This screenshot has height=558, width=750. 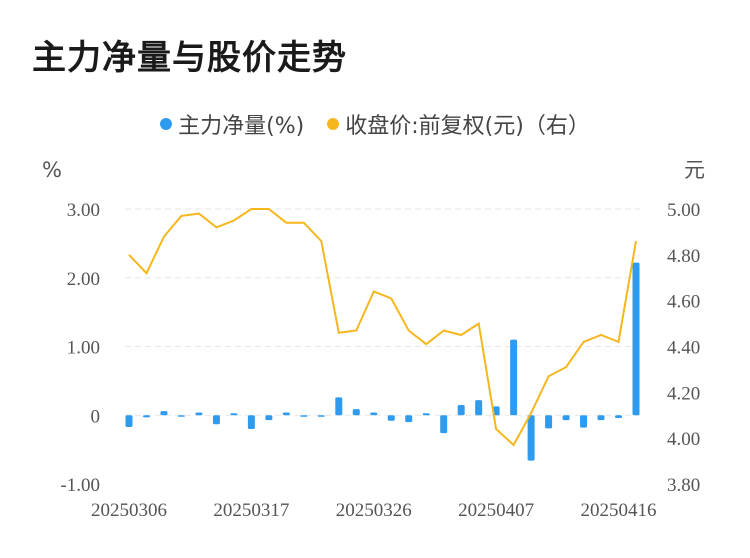 What do you see at coordinates (496, 510) in the screenshot?
I see `x-tick-label: 20250407` at bounding box center [496, 510].